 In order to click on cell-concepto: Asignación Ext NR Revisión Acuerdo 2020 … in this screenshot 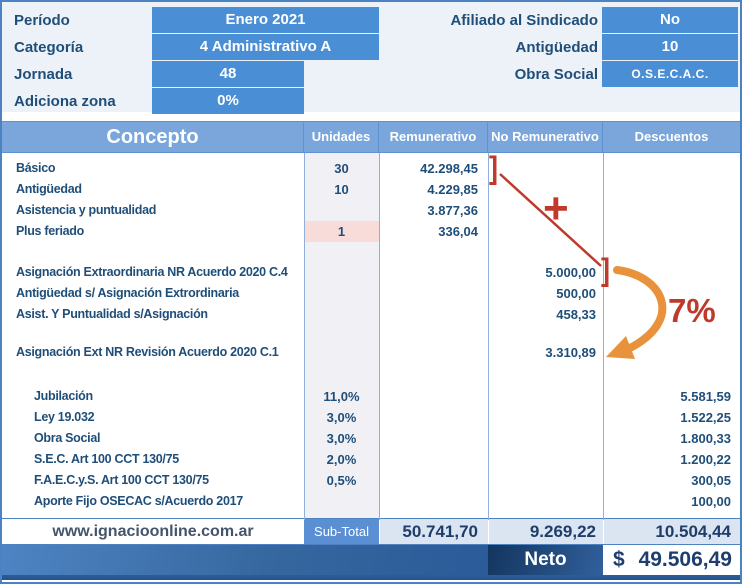, I will do `click(147, 352)`.